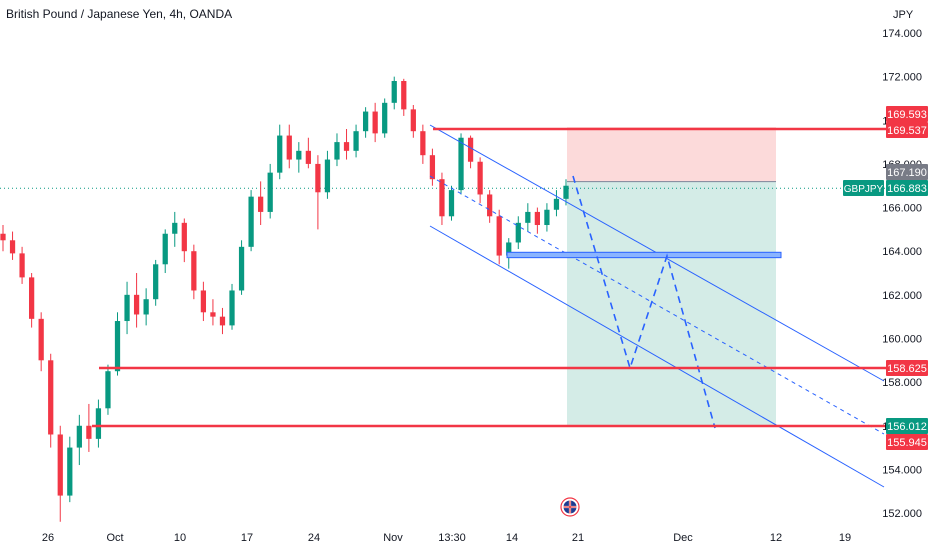  Describe the element at coordinates (671, 303) in the screenshot. I see `take-profit-zone` at that location.